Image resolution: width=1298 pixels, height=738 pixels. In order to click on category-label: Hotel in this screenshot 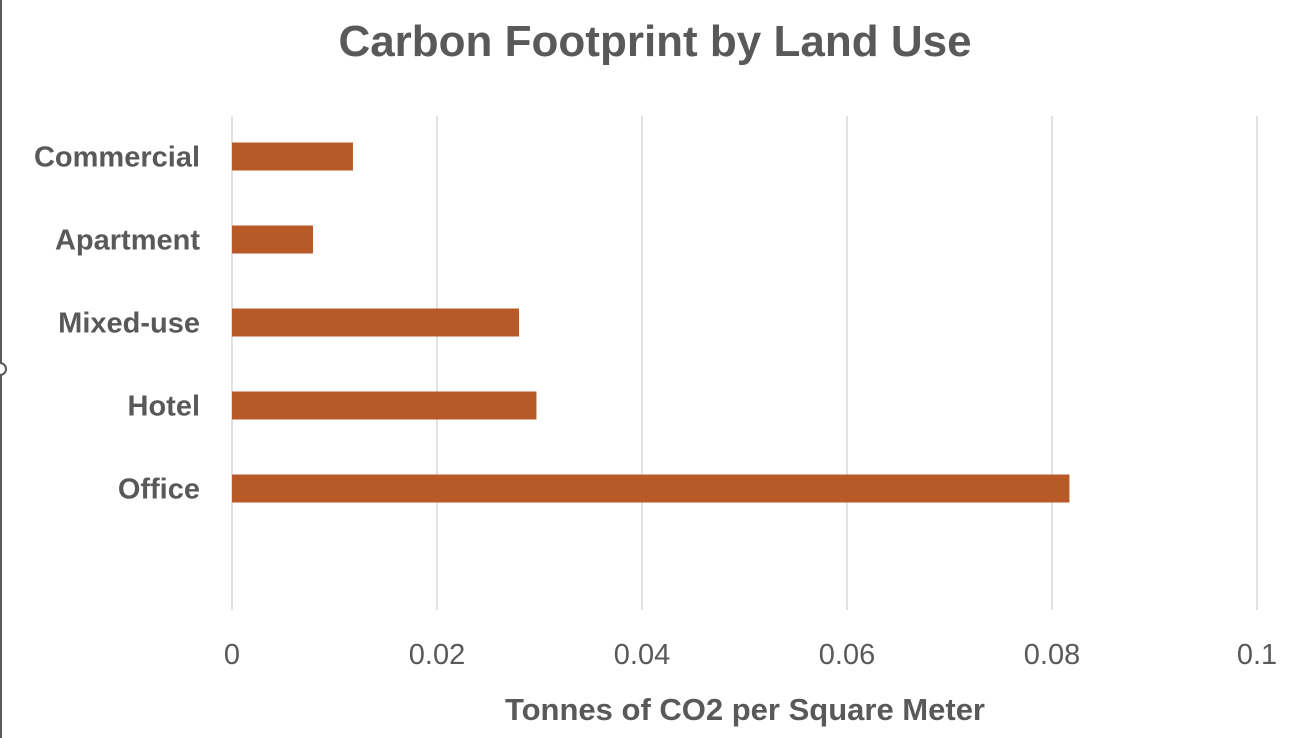, I will do `click(164, 407)`.